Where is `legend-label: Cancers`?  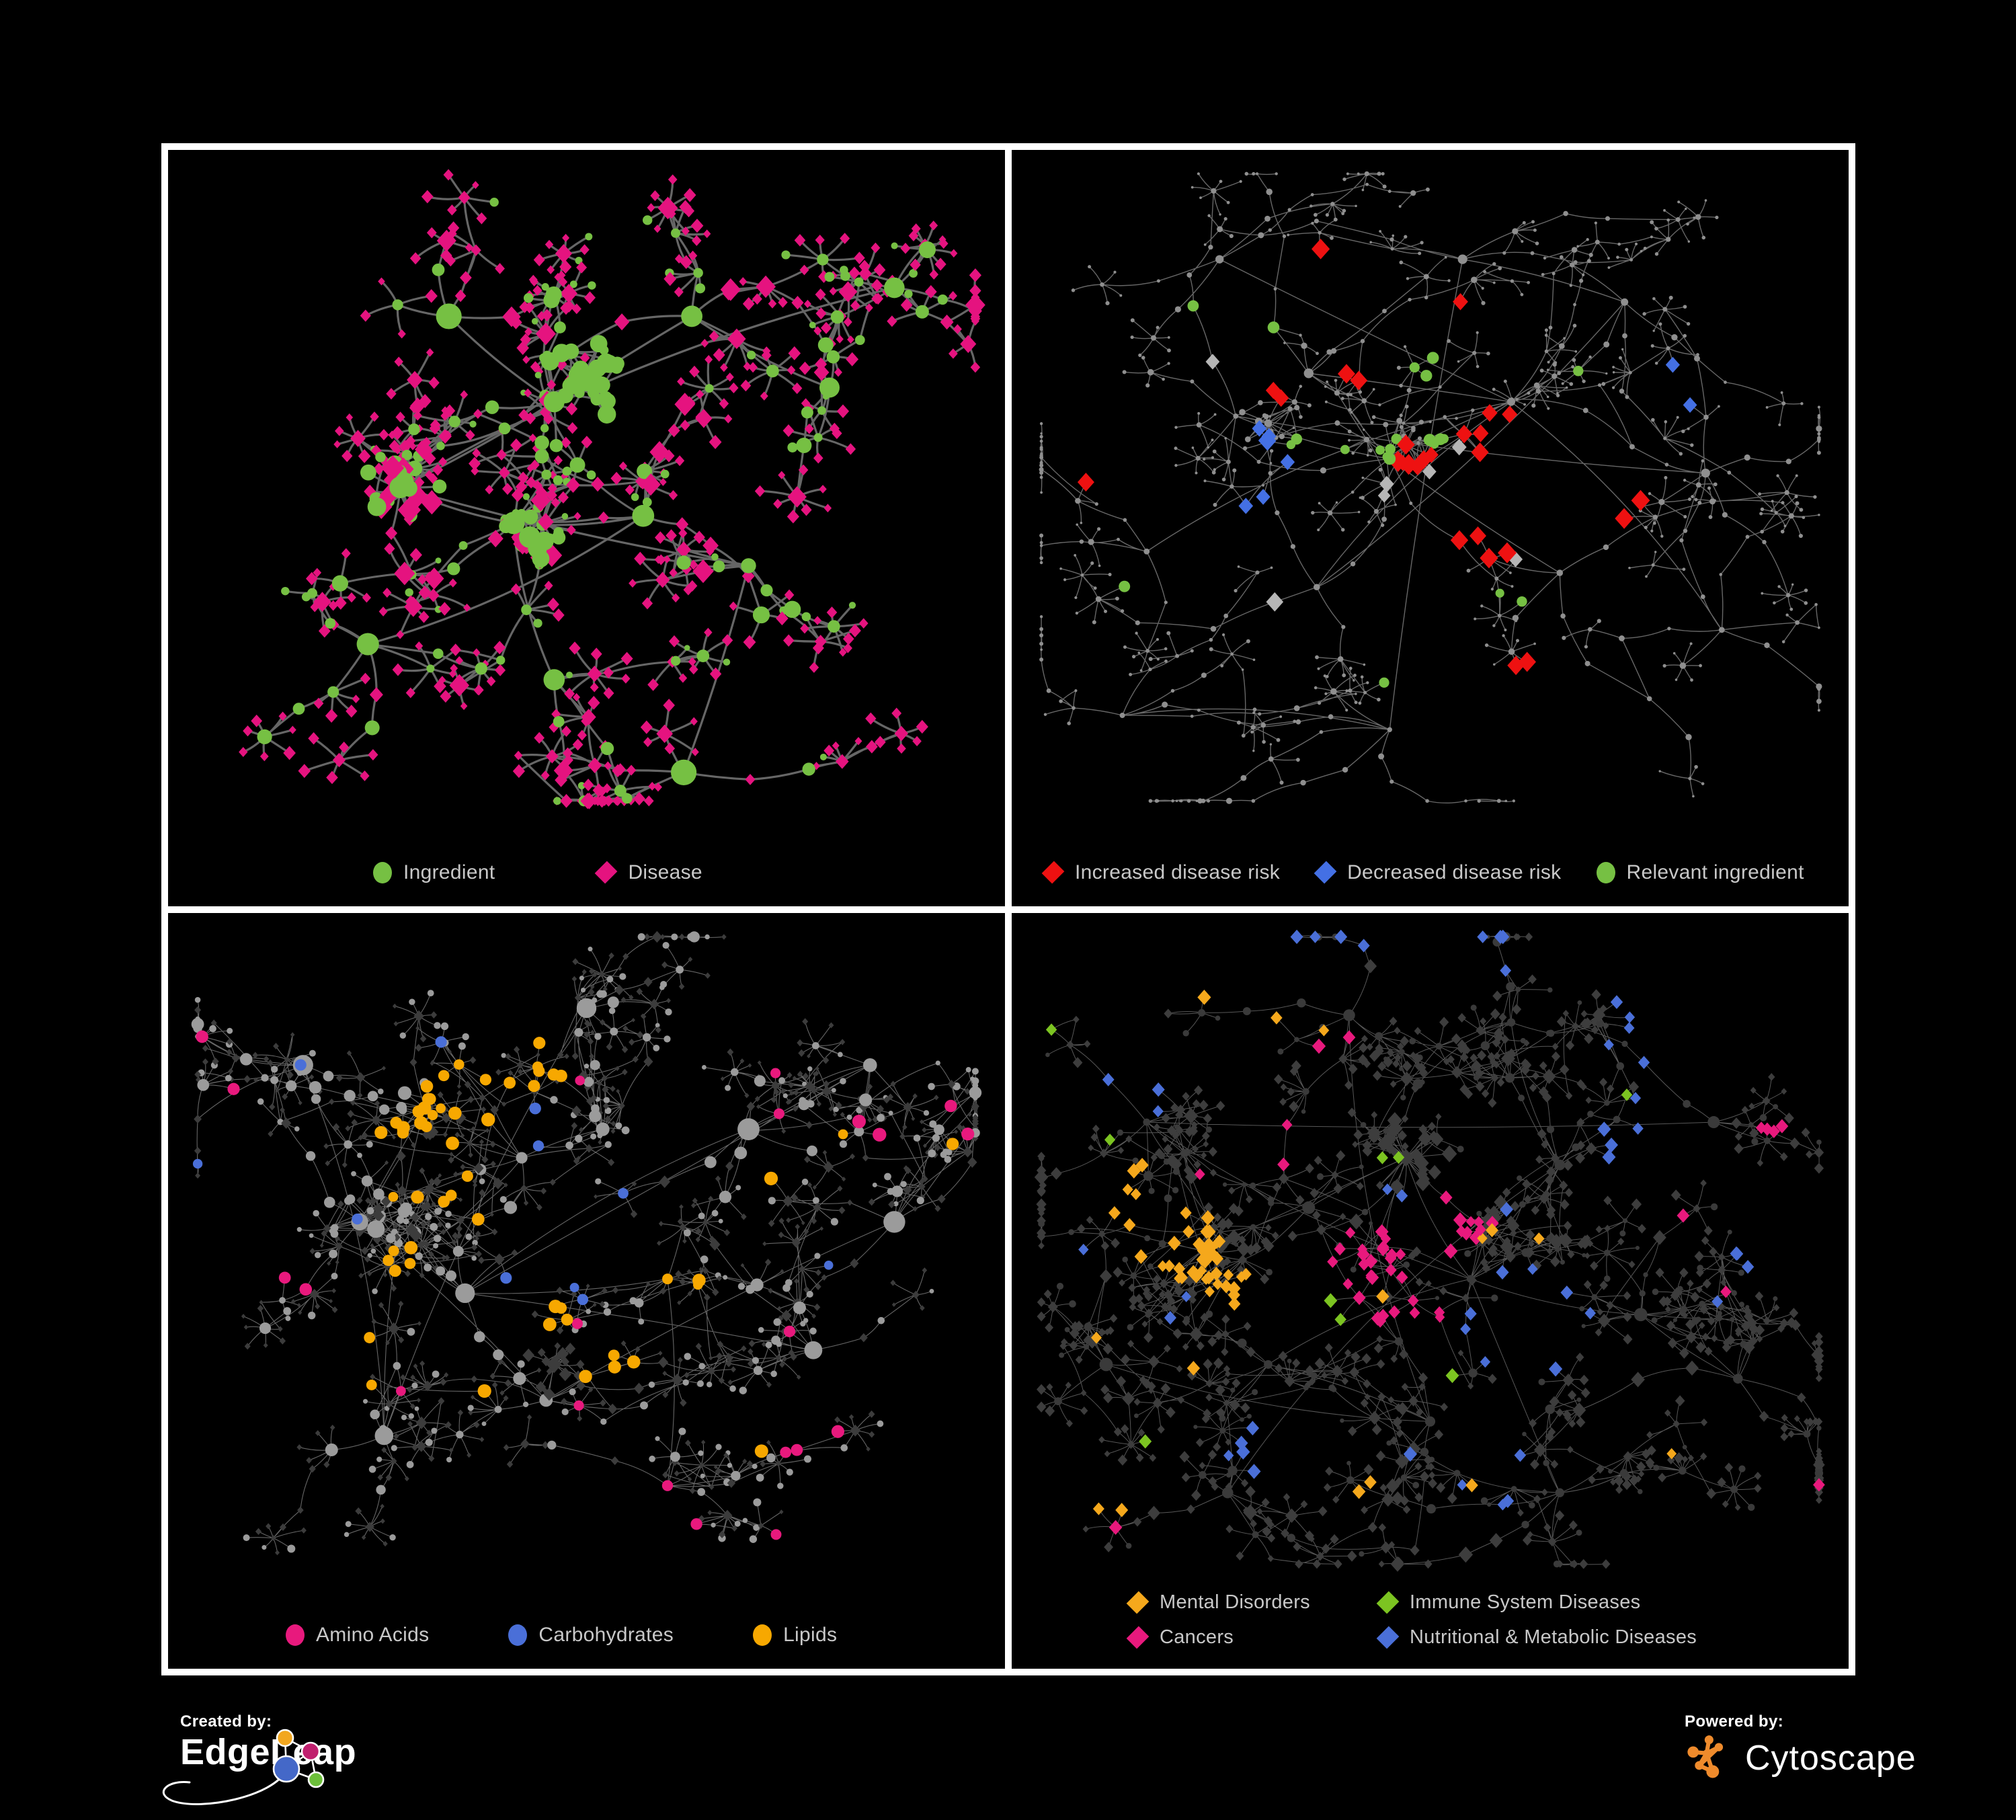
legend-label: Cancers is located at coordinates (1197, 1637).